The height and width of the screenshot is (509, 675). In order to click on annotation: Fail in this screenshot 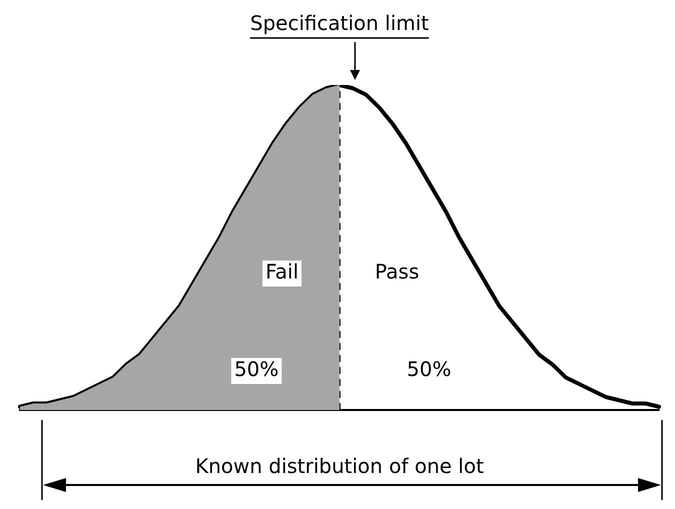, I will do `click(282, 272)`.